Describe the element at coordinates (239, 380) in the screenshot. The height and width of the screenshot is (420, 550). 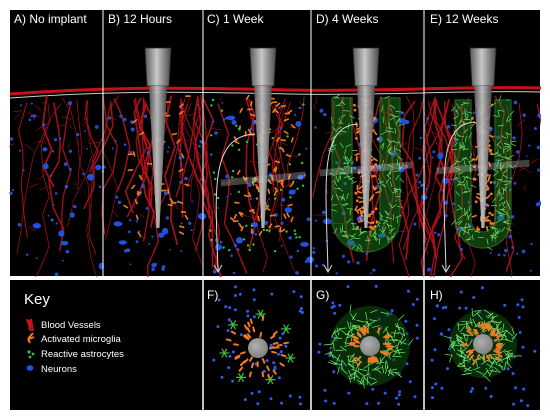
I see `reactive-astrocyte` at that location.